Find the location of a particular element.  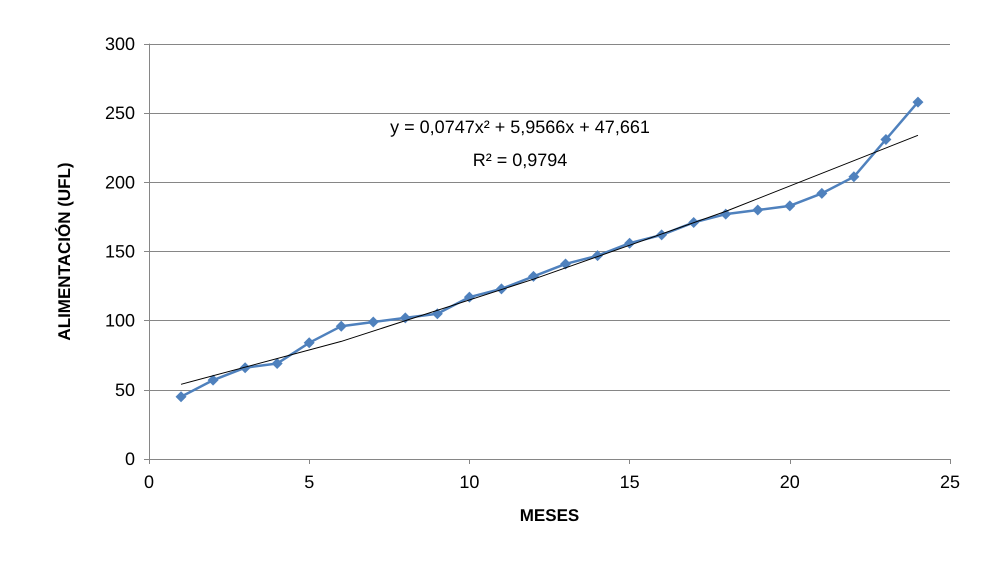

x-tick-label: 20 is located at coordinates (790, 482).